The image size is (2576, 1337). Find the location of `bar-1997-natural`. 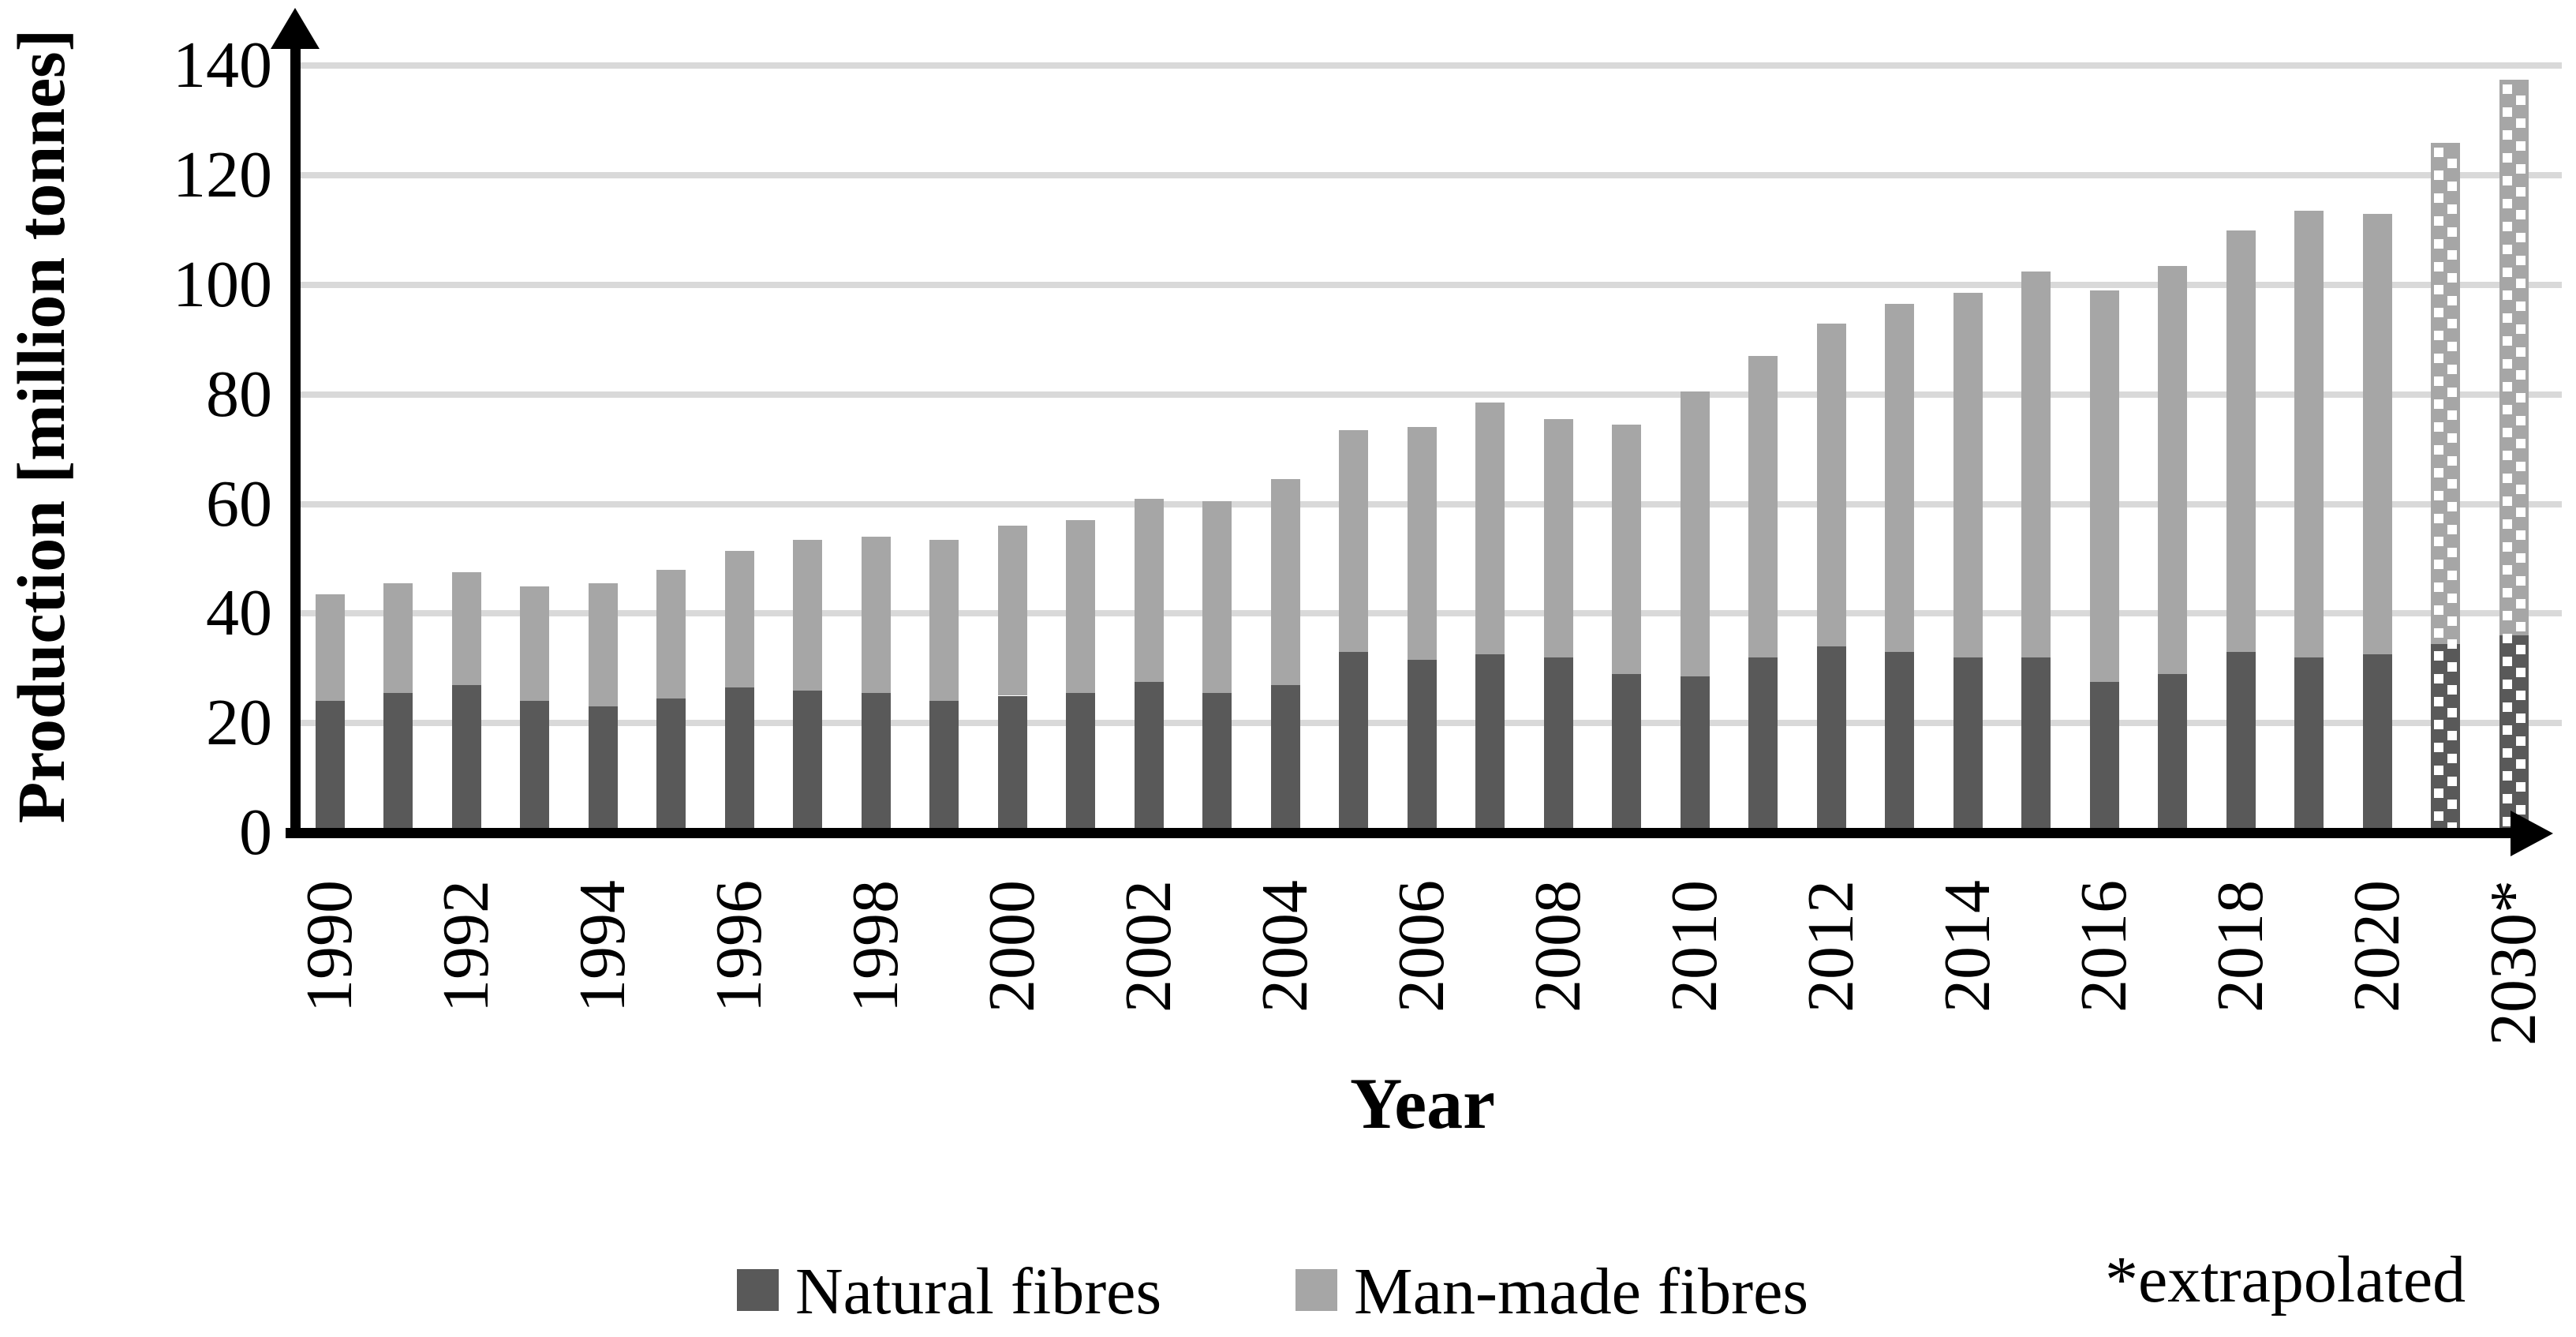

bar-1997-natural is located at coordinates (807, 761).